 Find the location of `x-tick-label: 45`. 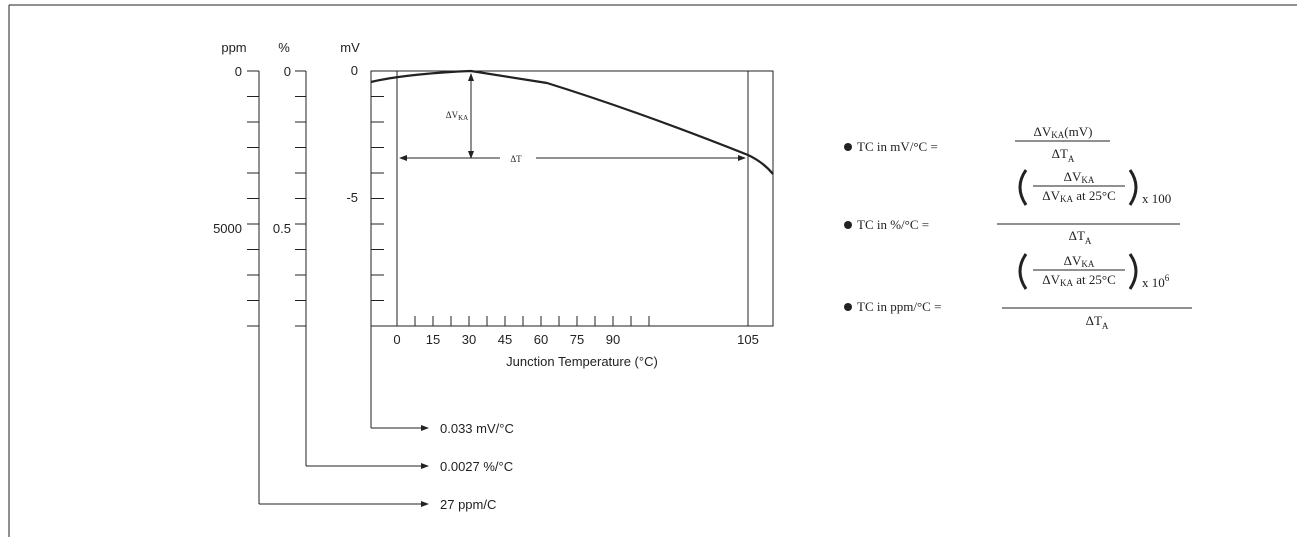

x-tick-label: 45 is located at coordinates (505, 339).